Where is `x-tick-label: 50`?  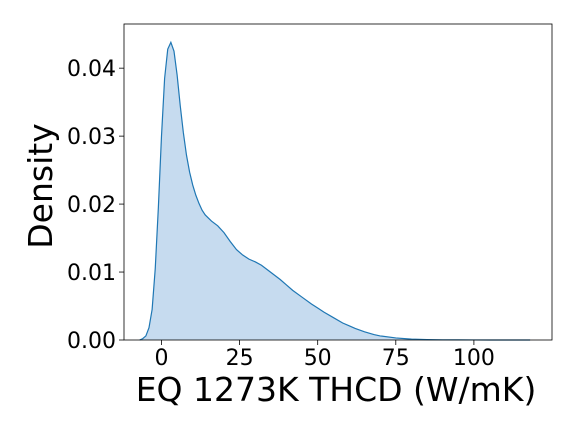 x-tick-label: 50 is located at coordinates (318, 358).